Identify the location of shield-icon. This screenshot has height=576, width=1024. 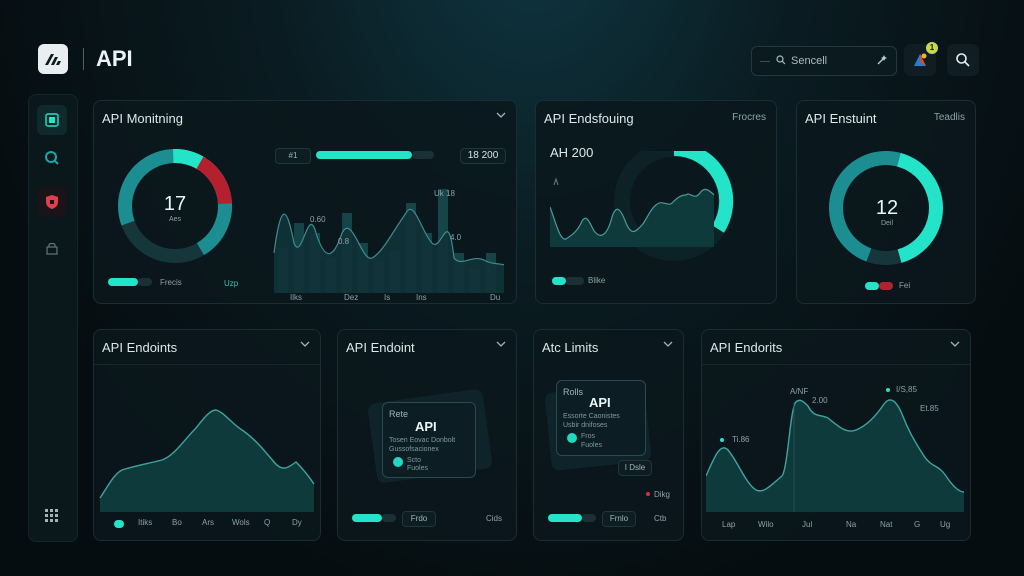
(52, 202).